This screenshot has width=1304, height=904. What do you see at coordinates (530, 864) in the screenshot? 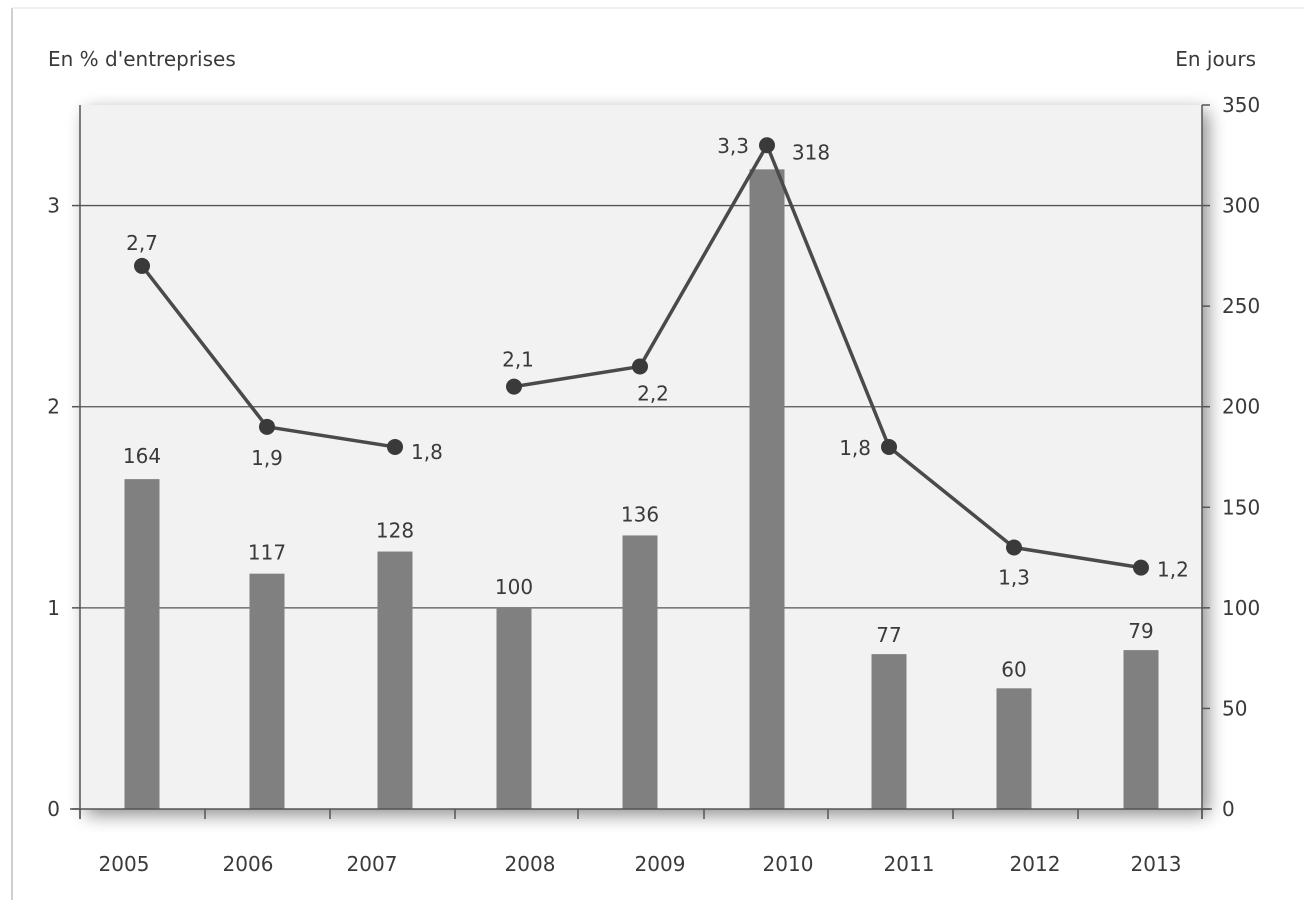
I see `x-axis-tick-label: 2008` at bounding box center [530, 864].